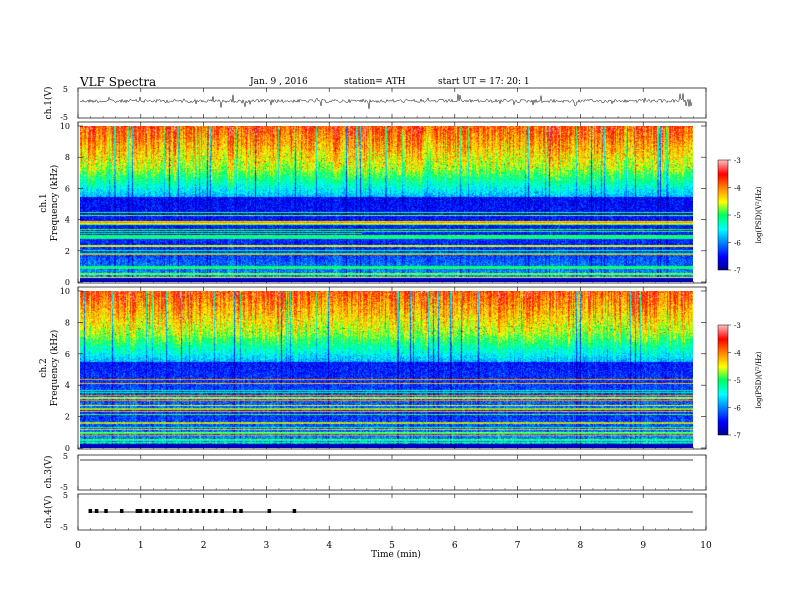 Image resolution: width=792 pixels, height=612 pixels. Describe the element at coordinates (375, 472) in the screenshot. I see `ch3-waveform-panel: 5 -5 ch.3(V)` at that location.